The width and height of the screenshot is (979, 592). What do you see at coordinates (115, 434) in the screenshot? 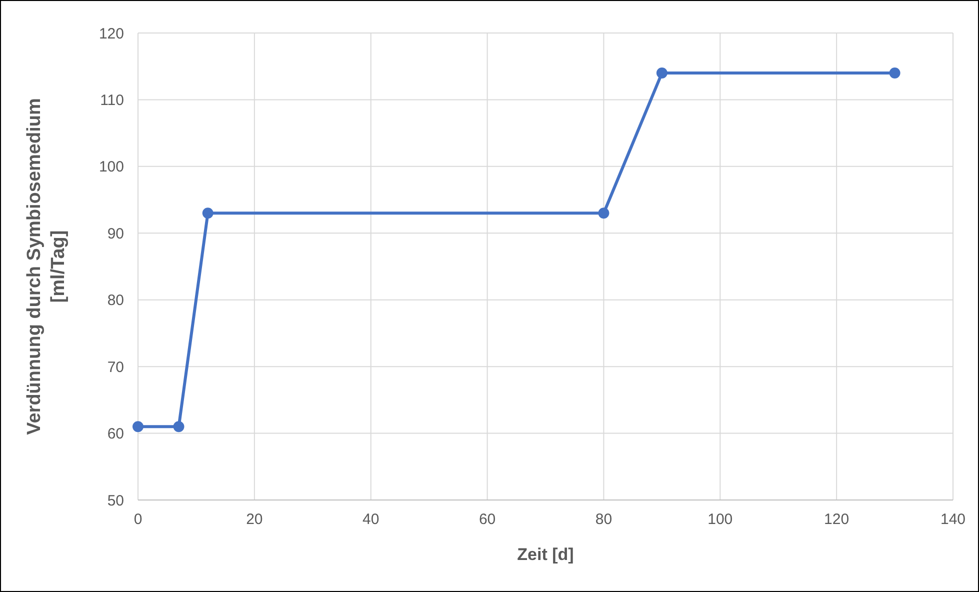
I see `y-tick-label: 60` at bounding box center [115, 434].